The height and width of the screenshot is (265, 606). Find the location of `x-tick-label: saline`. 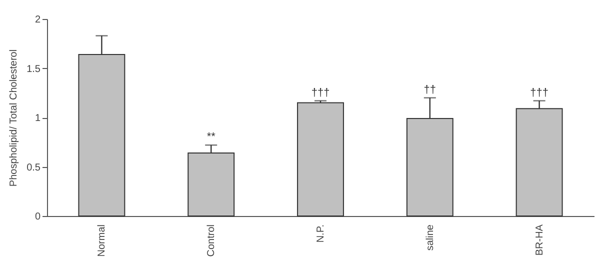

x-tick-label: saline is located at coordinates (430, 237).